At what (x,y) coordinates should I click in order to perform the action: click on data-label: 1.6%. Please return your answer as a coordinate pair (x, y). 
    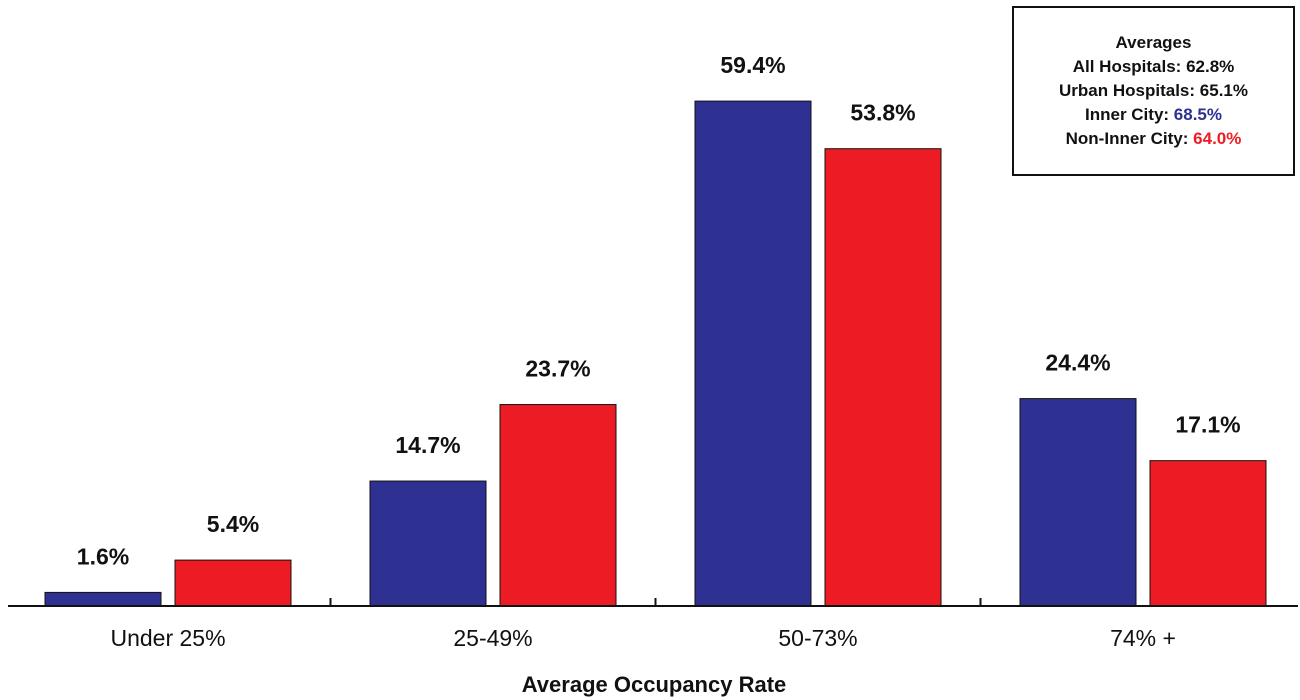
    Looking at the image, I should click on (103, 556).